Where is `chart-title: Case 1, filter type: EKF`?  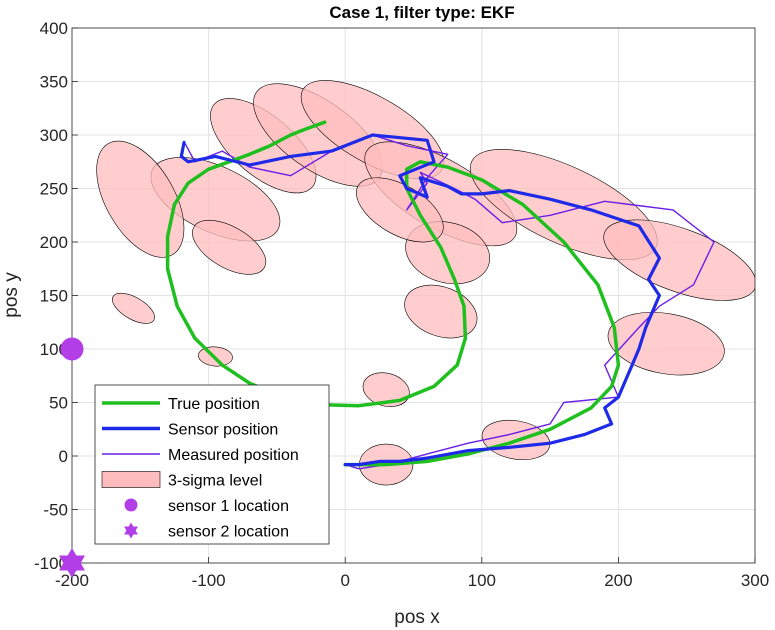
chart-title: Case 1, filter type: EKF is located at coordinates (421, 12).